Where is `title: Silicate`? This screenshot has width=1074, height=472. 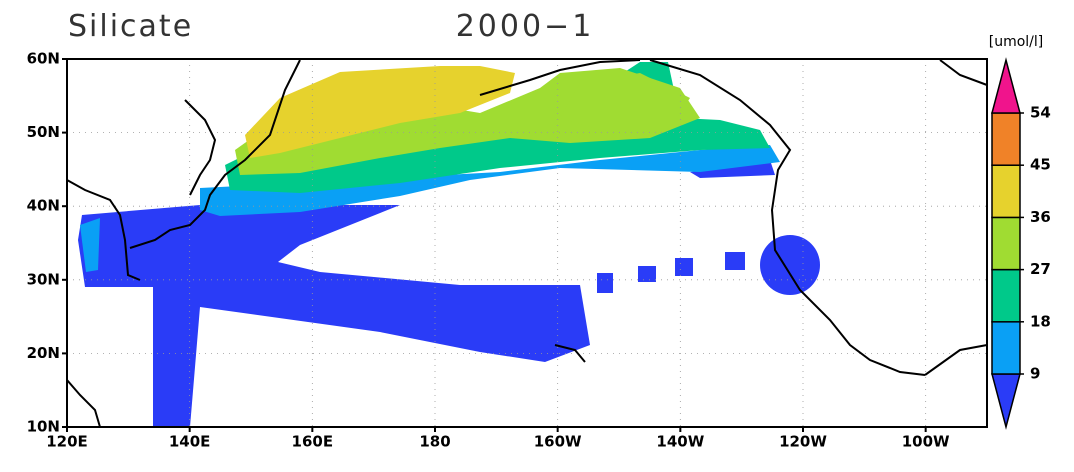
title: Silicate is located at coordinates (130, 26).